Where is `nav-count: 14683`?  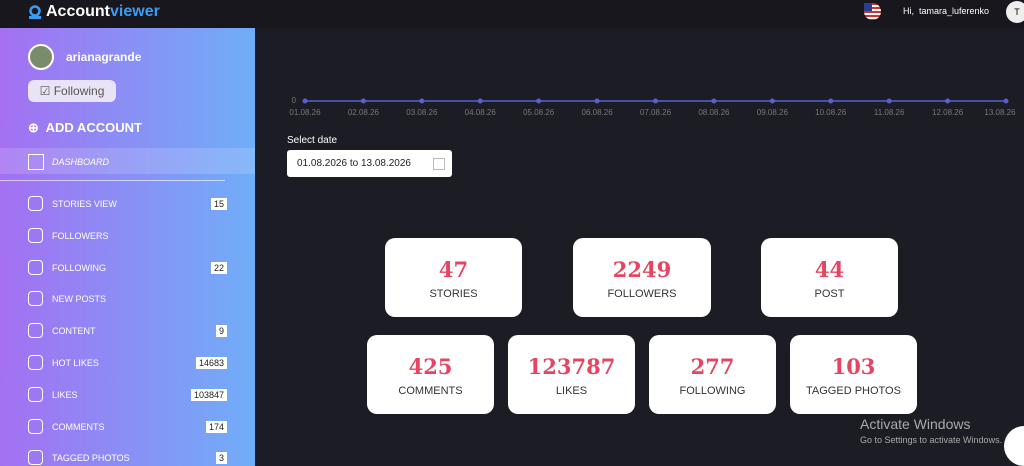
nav-count: 14683 is located at coordinates (211, 363).